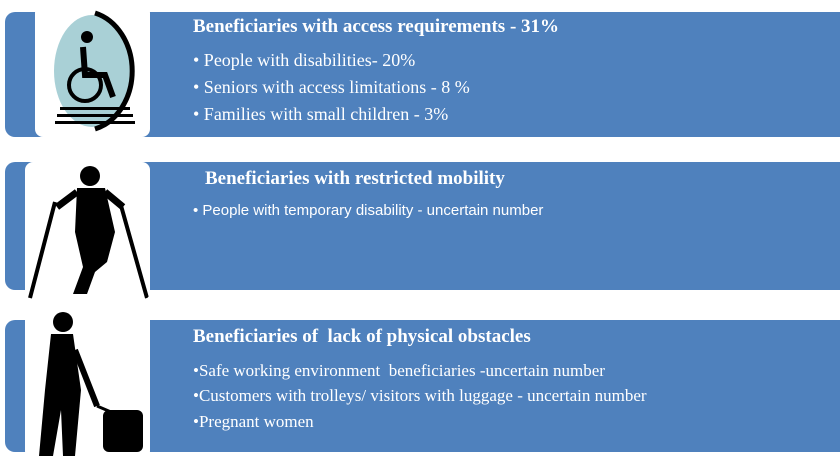 This screenshot has height=459, width=840. I want to click on crutches-icon, so click(87, 231).